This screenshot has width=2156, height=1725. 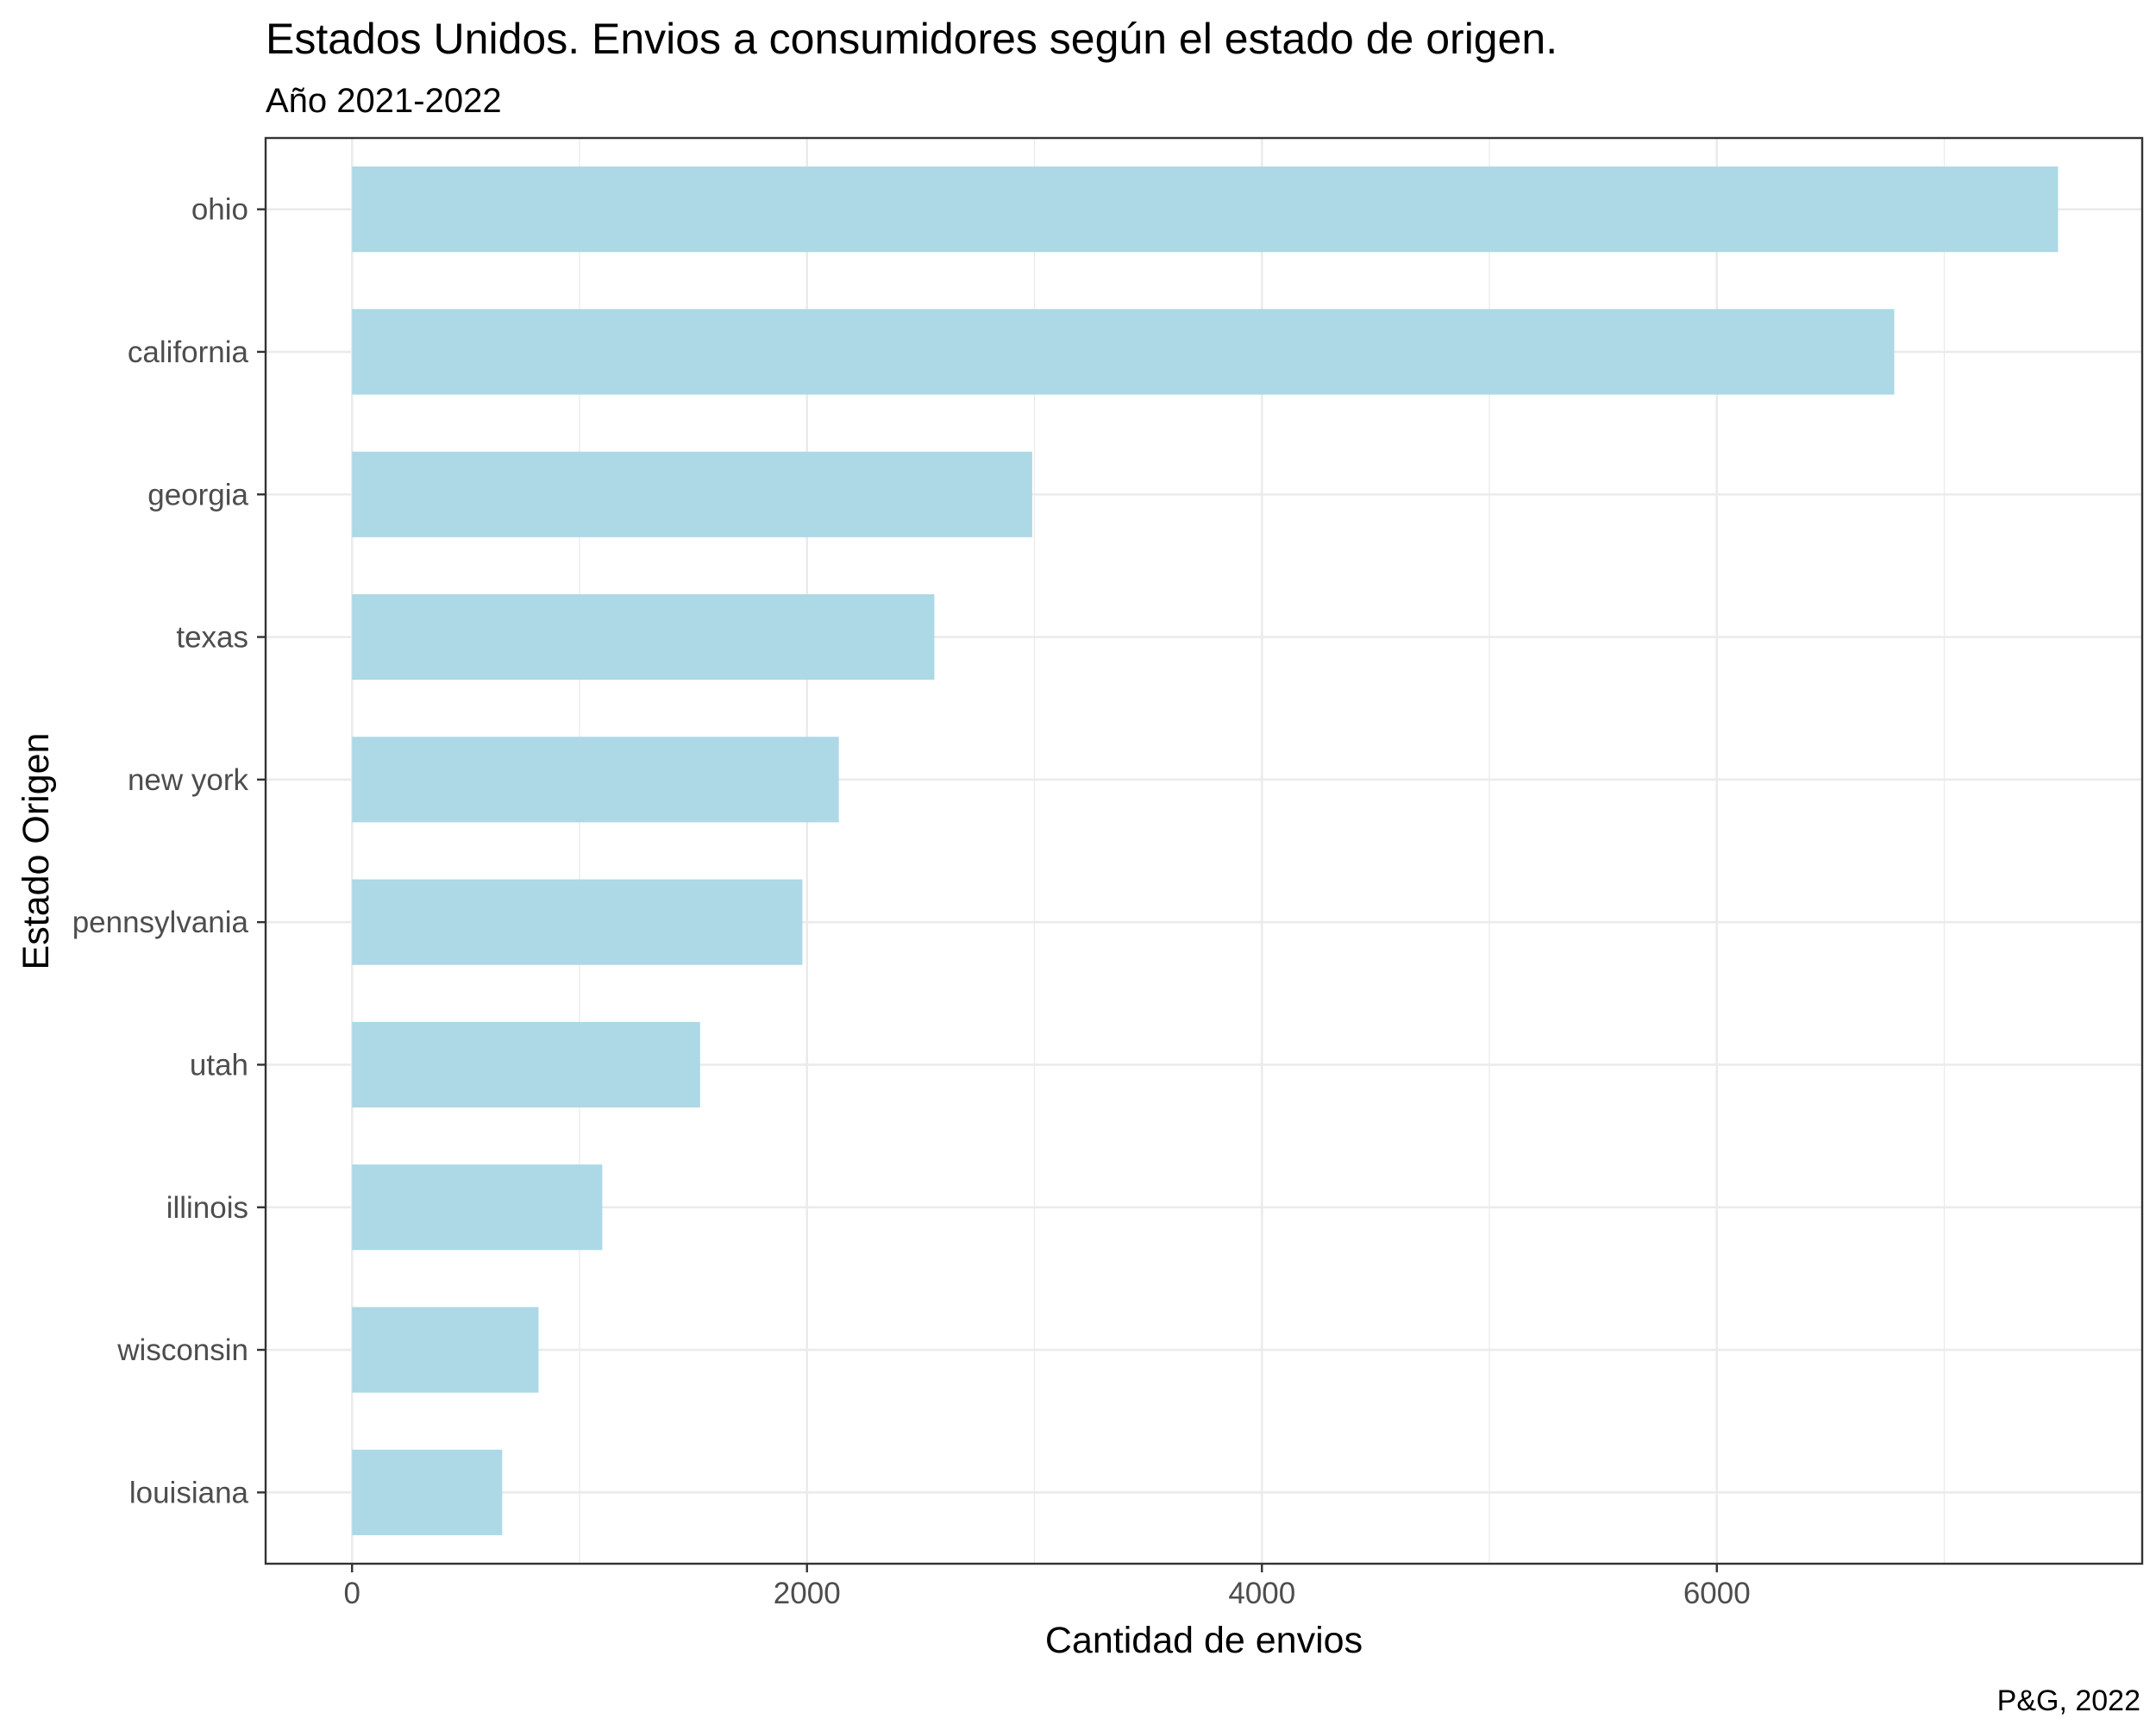 I want to click on y-axis-title: Estado Origen, so click(x=36, y=852).